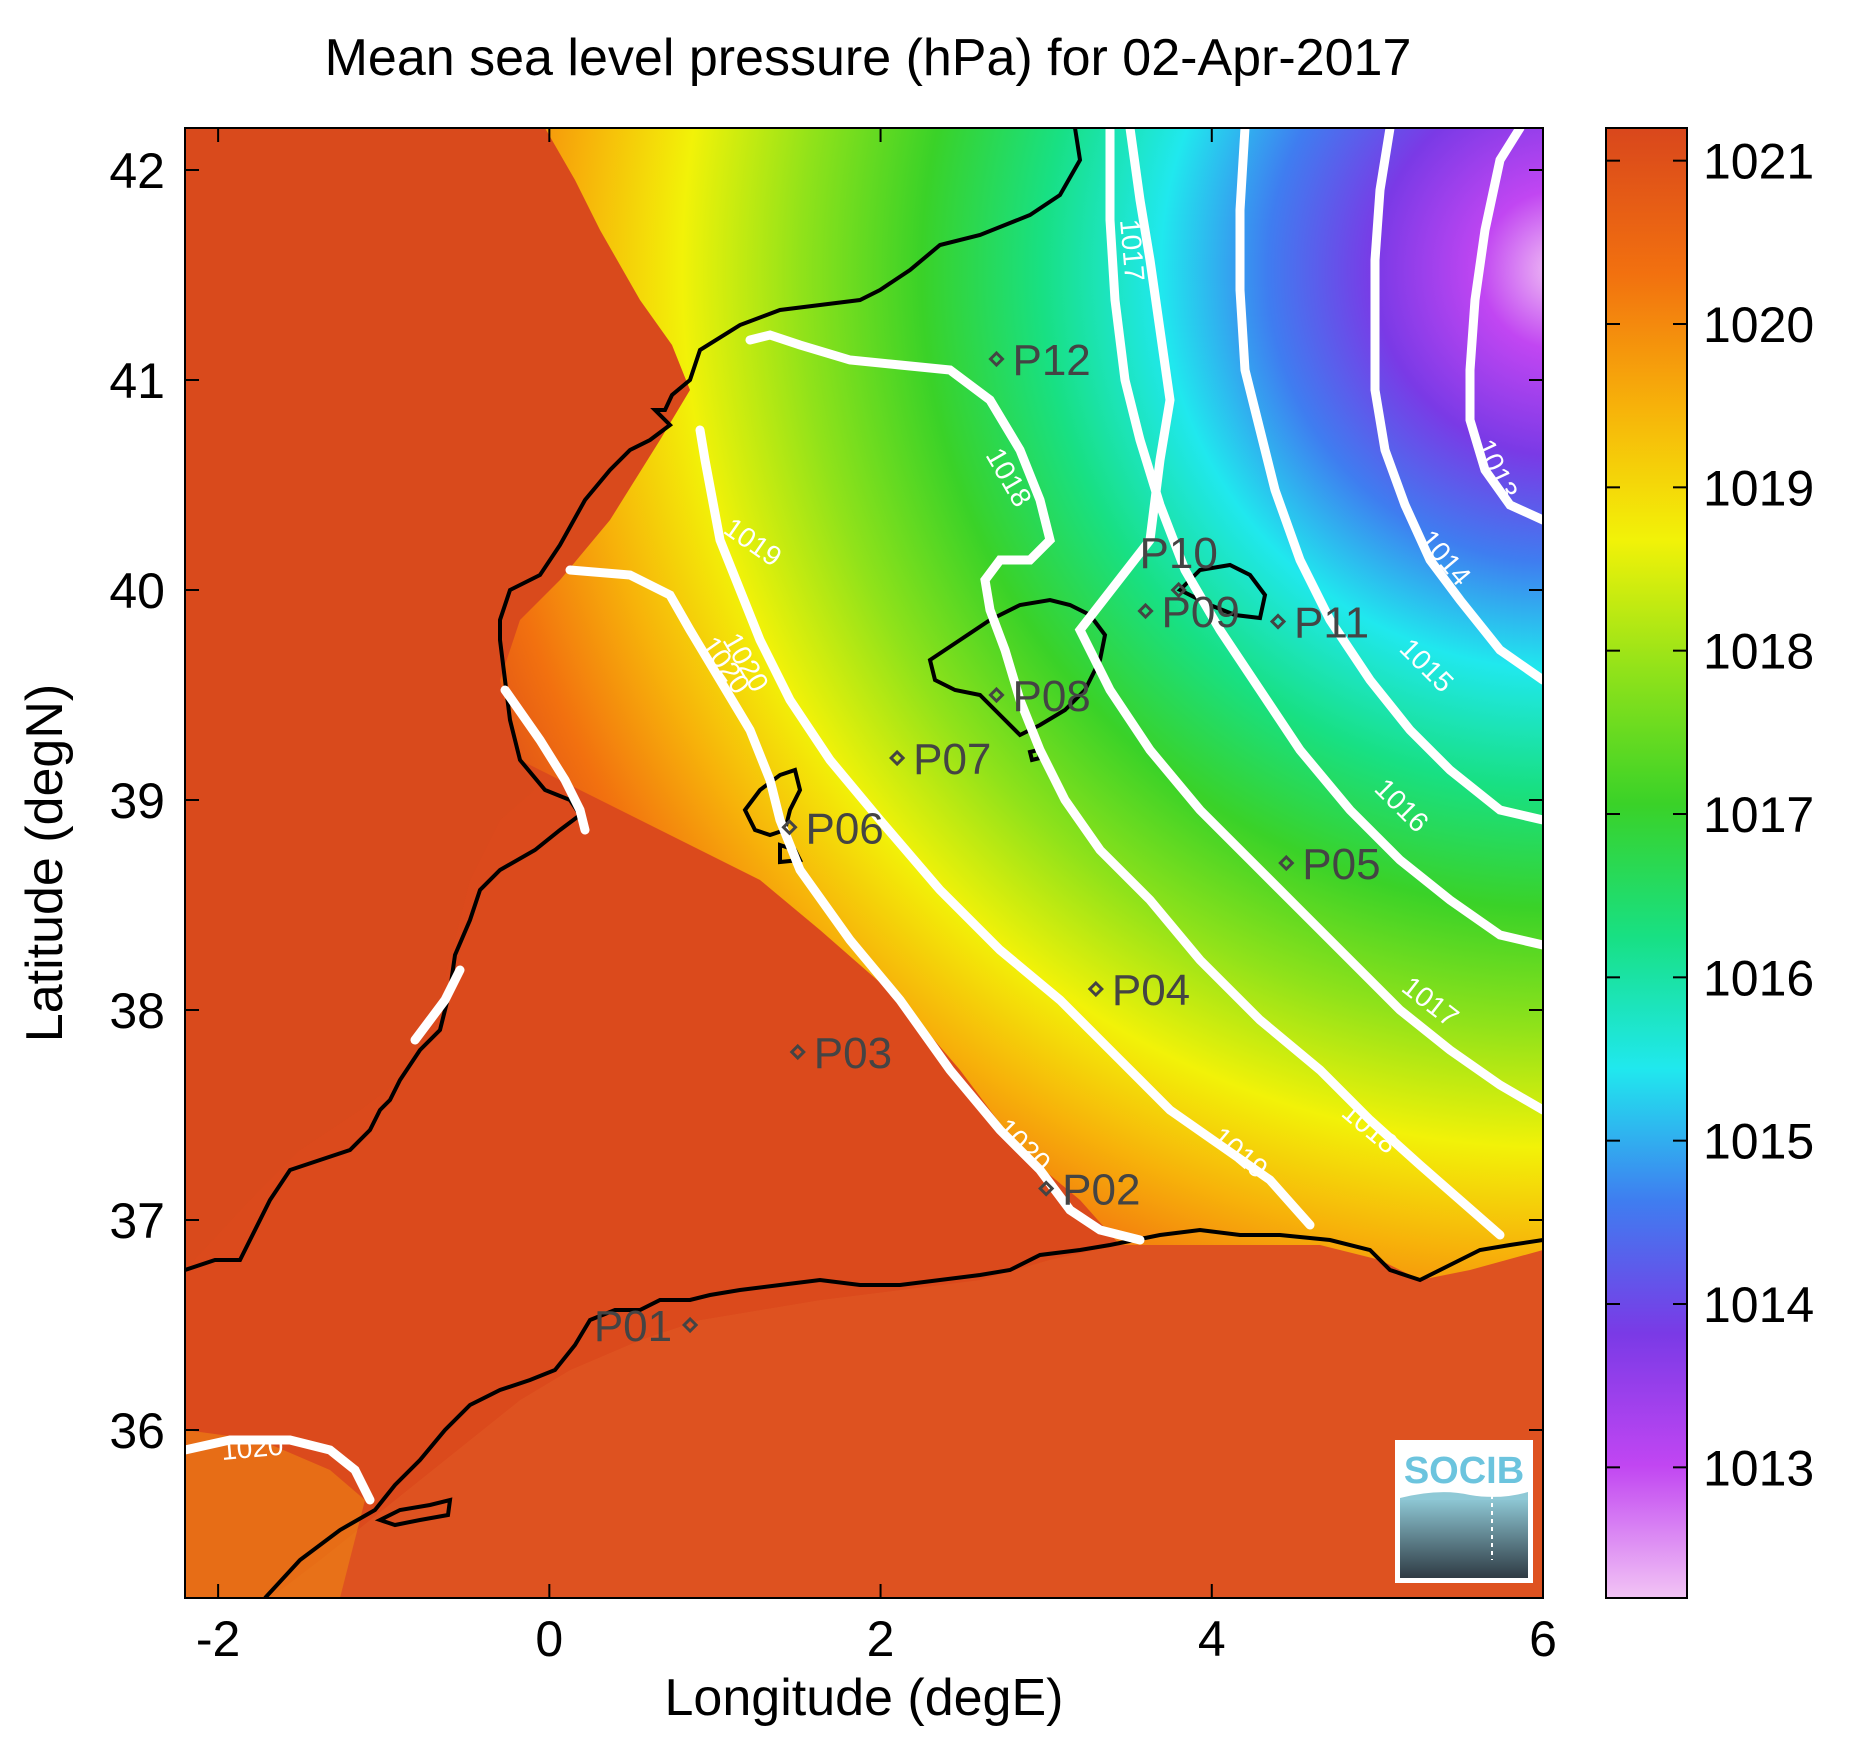 This screenshot has width=1854, height=1758. Describe the element at coordinates (137, 171) in the screenshot. I see `y-tick-label: 42` at that location.